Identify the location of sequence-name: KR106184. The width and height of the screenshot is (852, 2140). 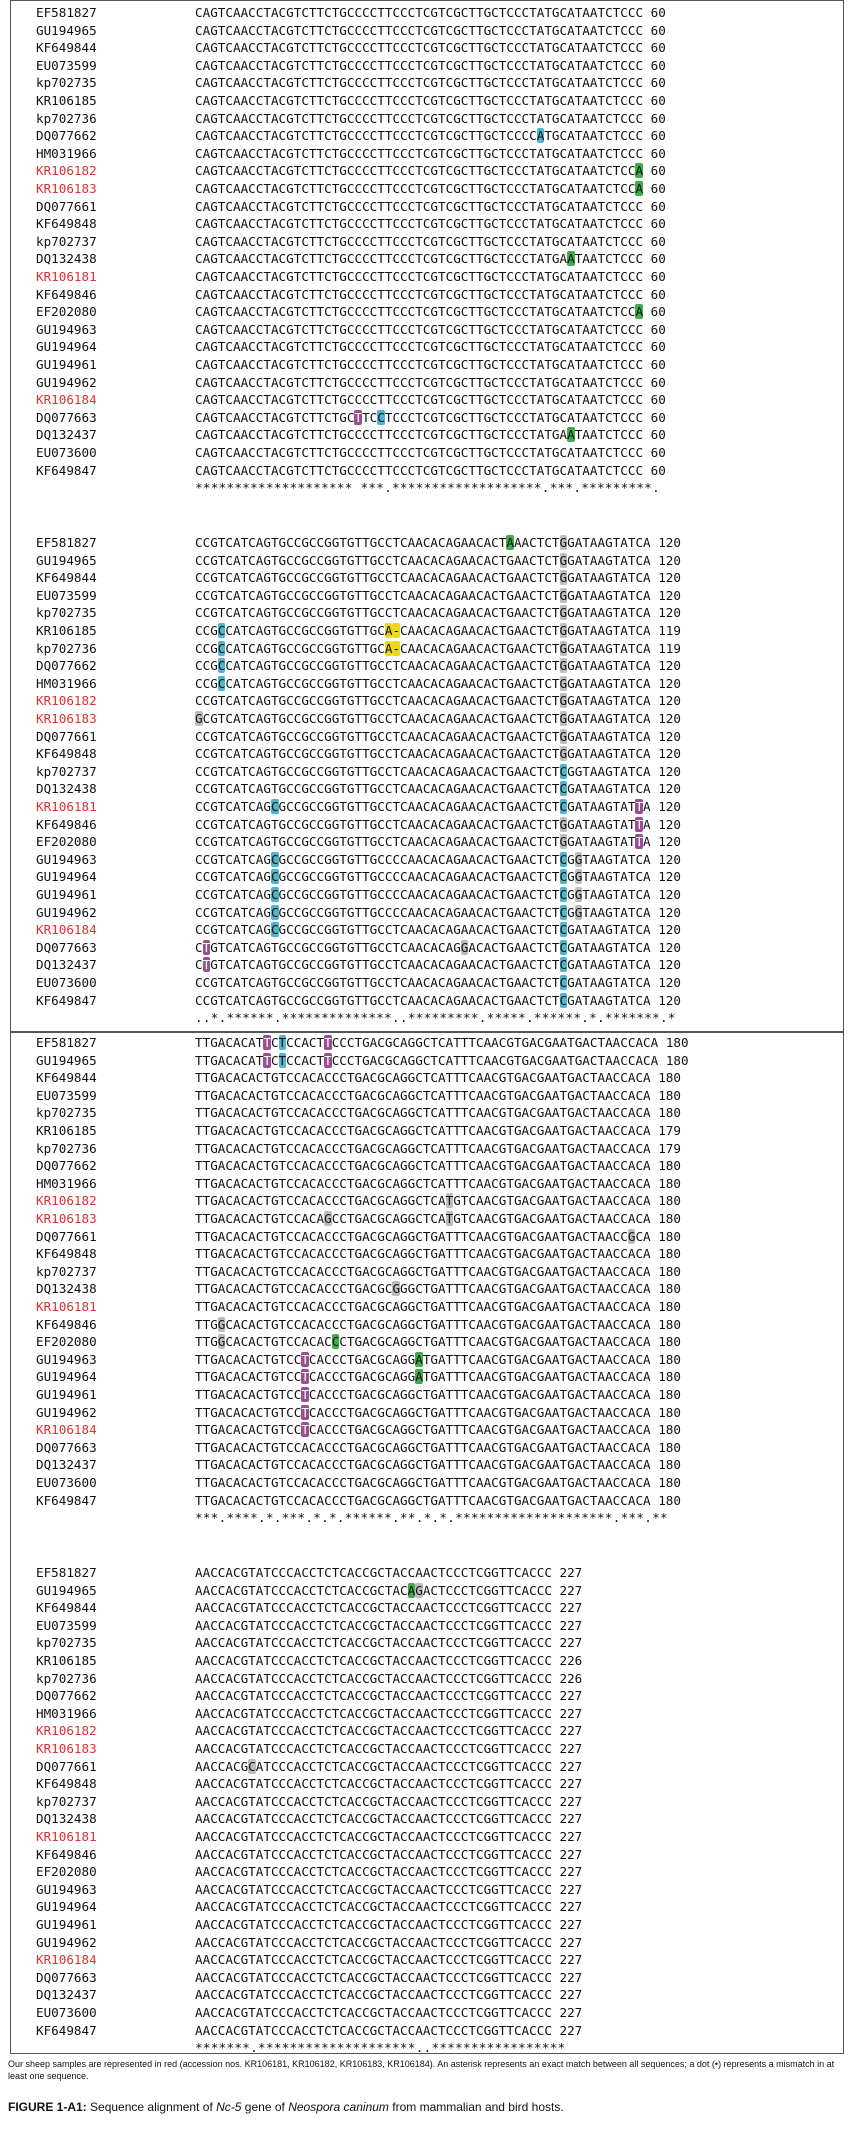
(66, 400).